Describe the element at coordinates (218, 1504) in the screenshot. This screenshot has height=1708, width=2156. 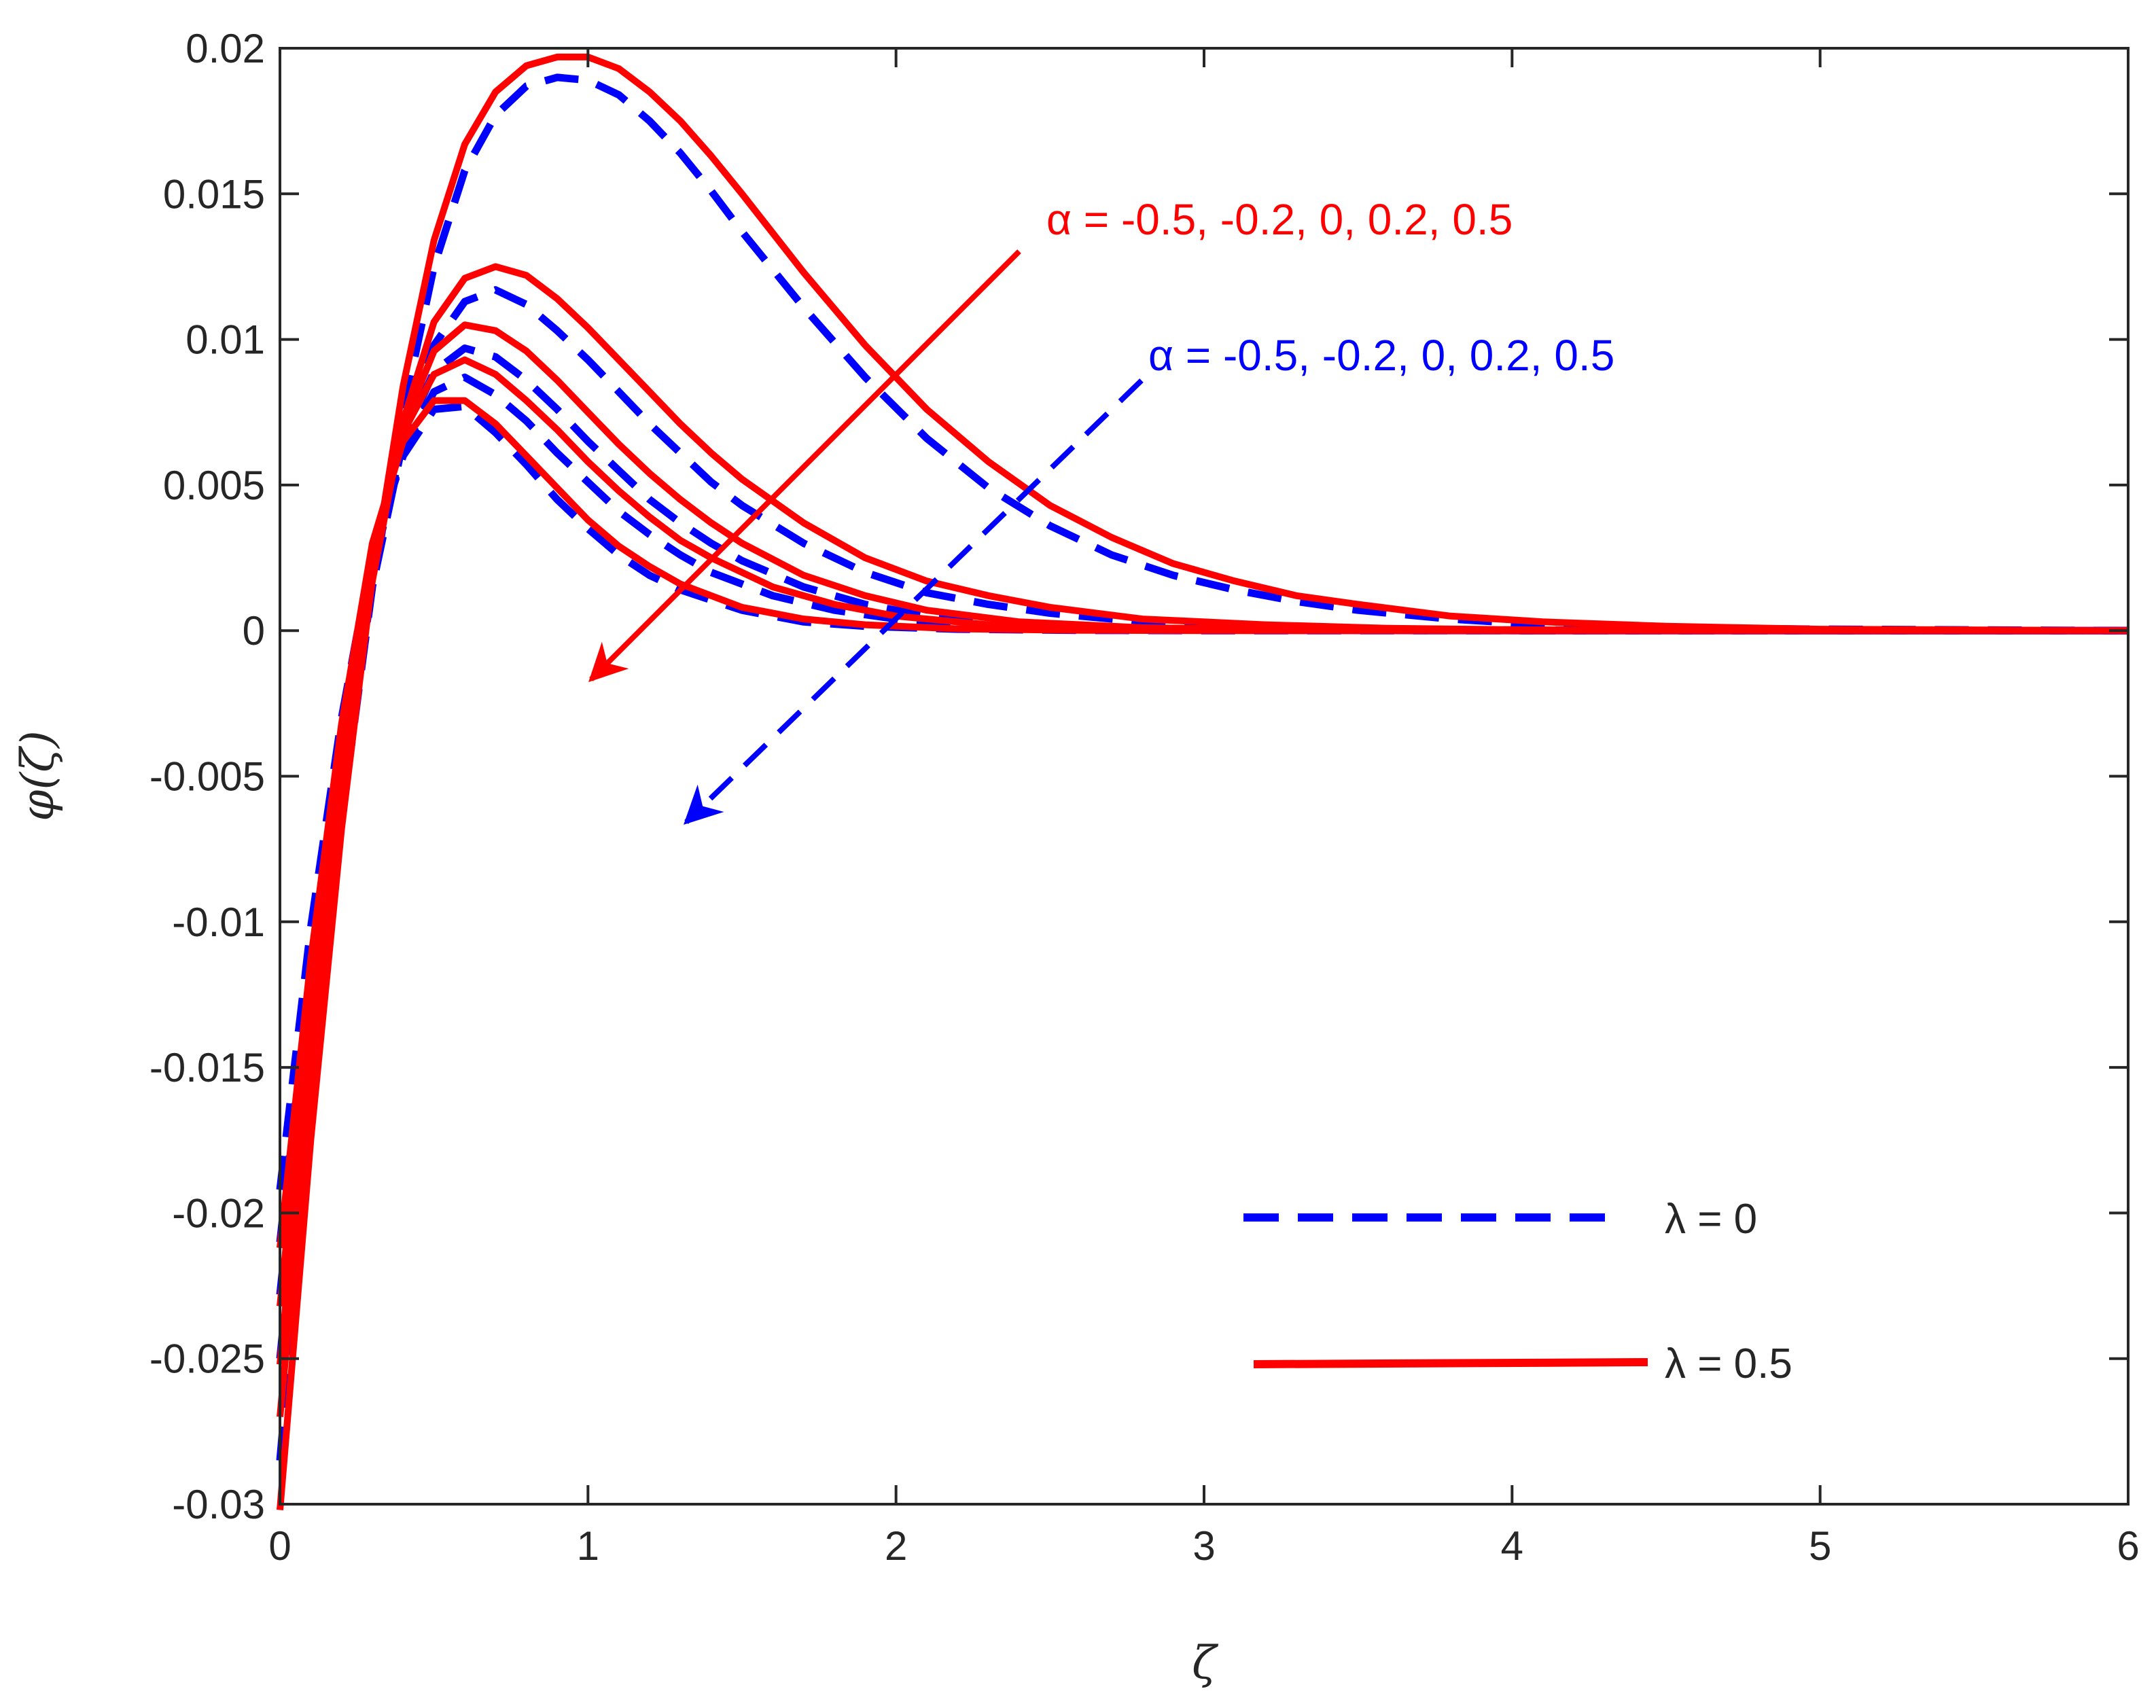
I see `y-tick-label-0: -0.03` at that location.